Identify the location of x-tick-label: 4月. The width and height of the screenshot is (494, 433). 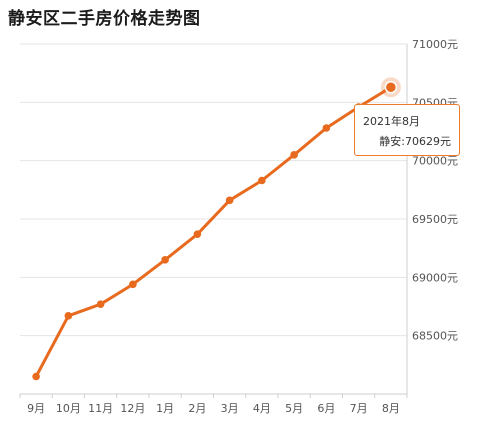
(262, 408).